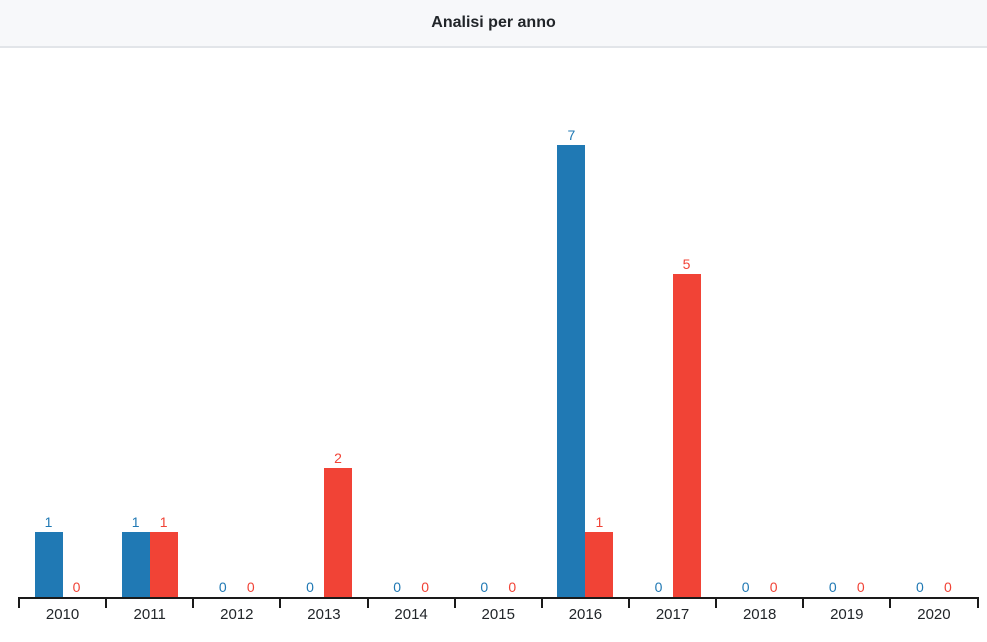  What do you see at coordinates (920, 587) in the screenshot?
I see `value-label-blue-2020: 0` at bounding box center [920, 587].